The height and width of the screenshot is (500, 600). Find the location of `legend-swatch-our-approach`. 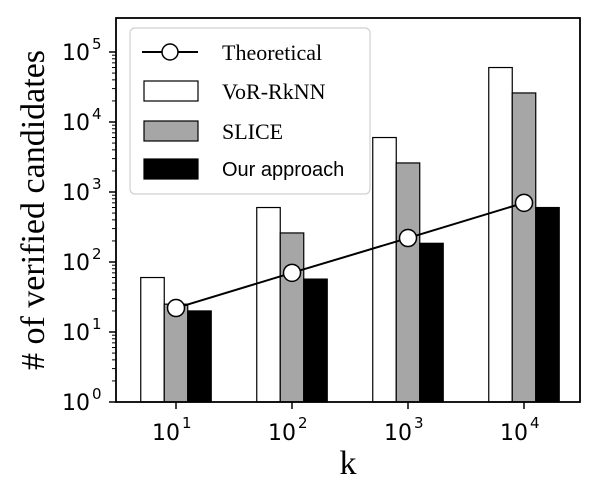

legend-swatch-our-approach is located at coordinates (171, 169).